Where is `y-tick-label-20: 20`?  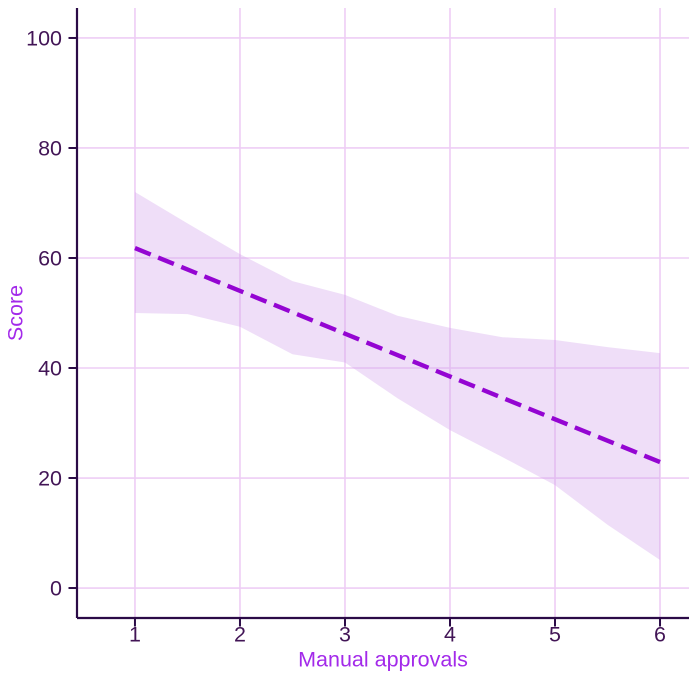 y-tick-label-20: 20 is located at coordinates (50, 479).